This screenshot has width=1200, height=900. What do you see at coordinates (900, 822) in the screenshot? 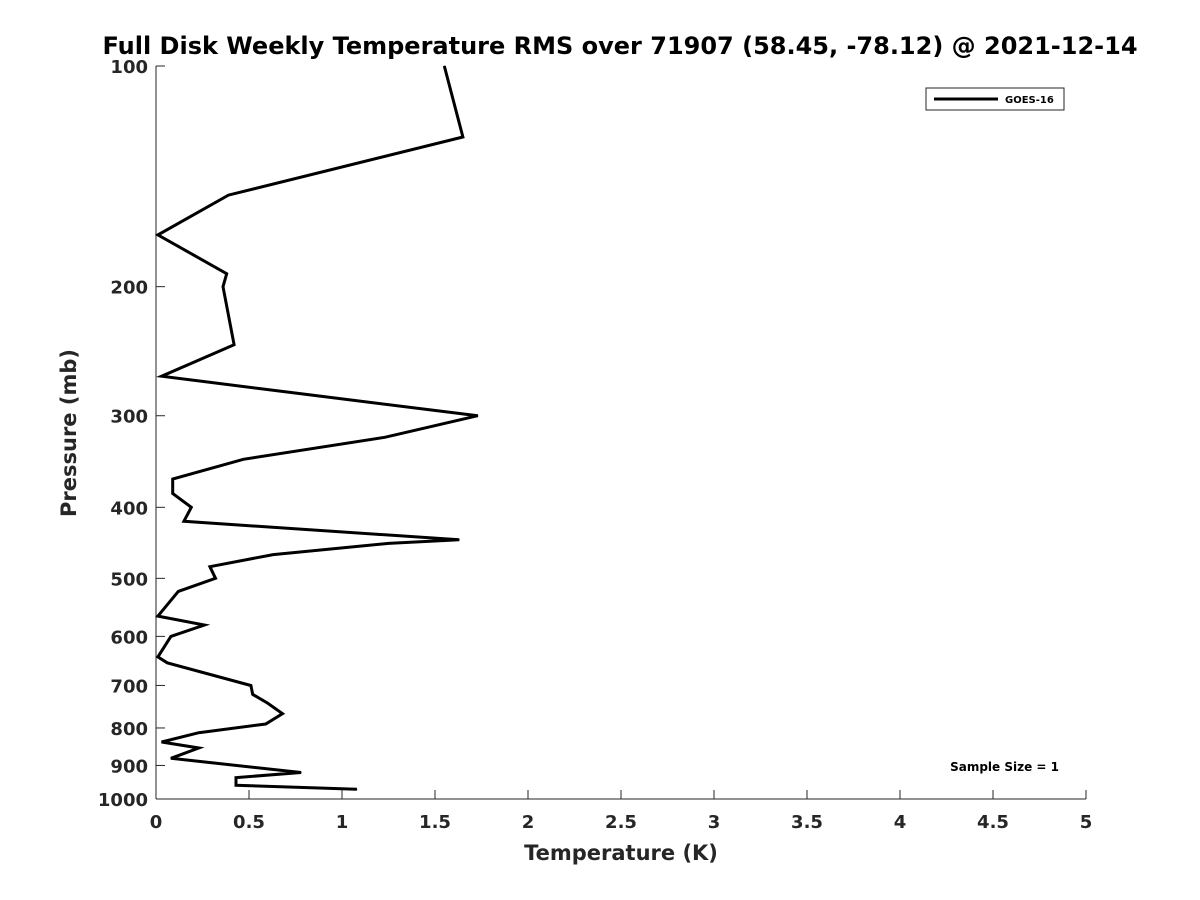
I see `x-tick-label: 4` at bounding box center [900, 822].